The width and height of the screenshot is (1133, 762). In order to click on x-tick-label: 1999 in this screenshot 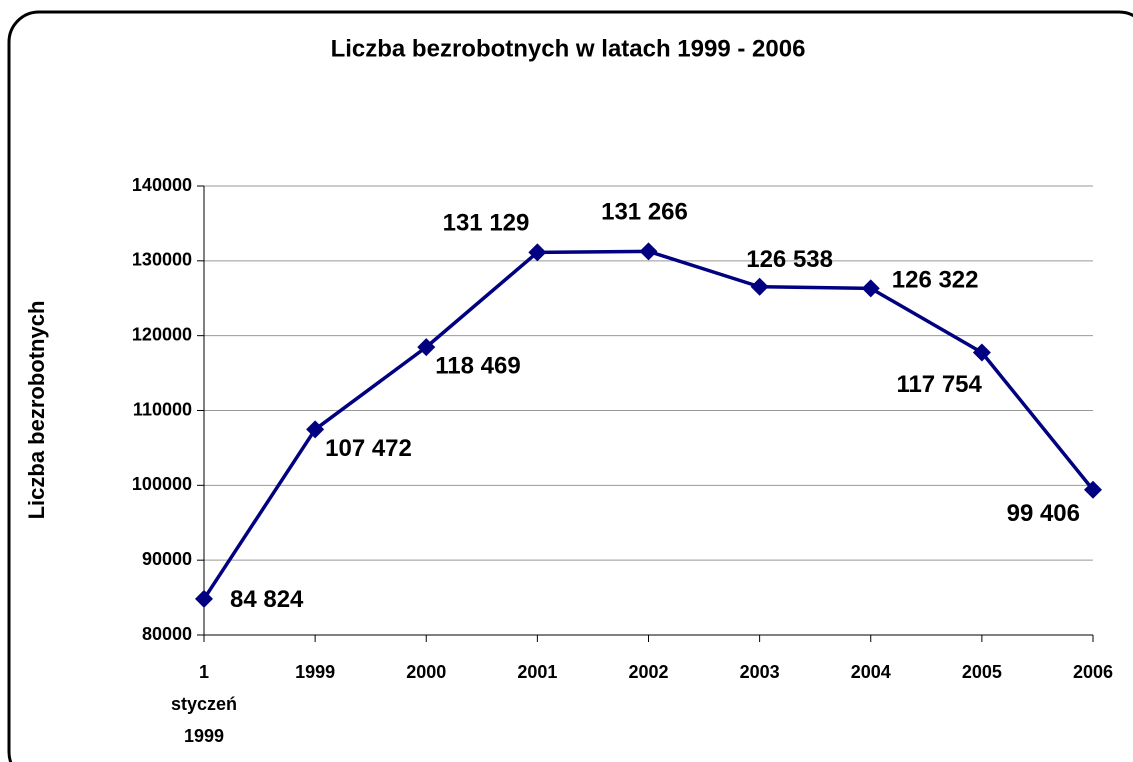, I will do `click(315, 672)`.